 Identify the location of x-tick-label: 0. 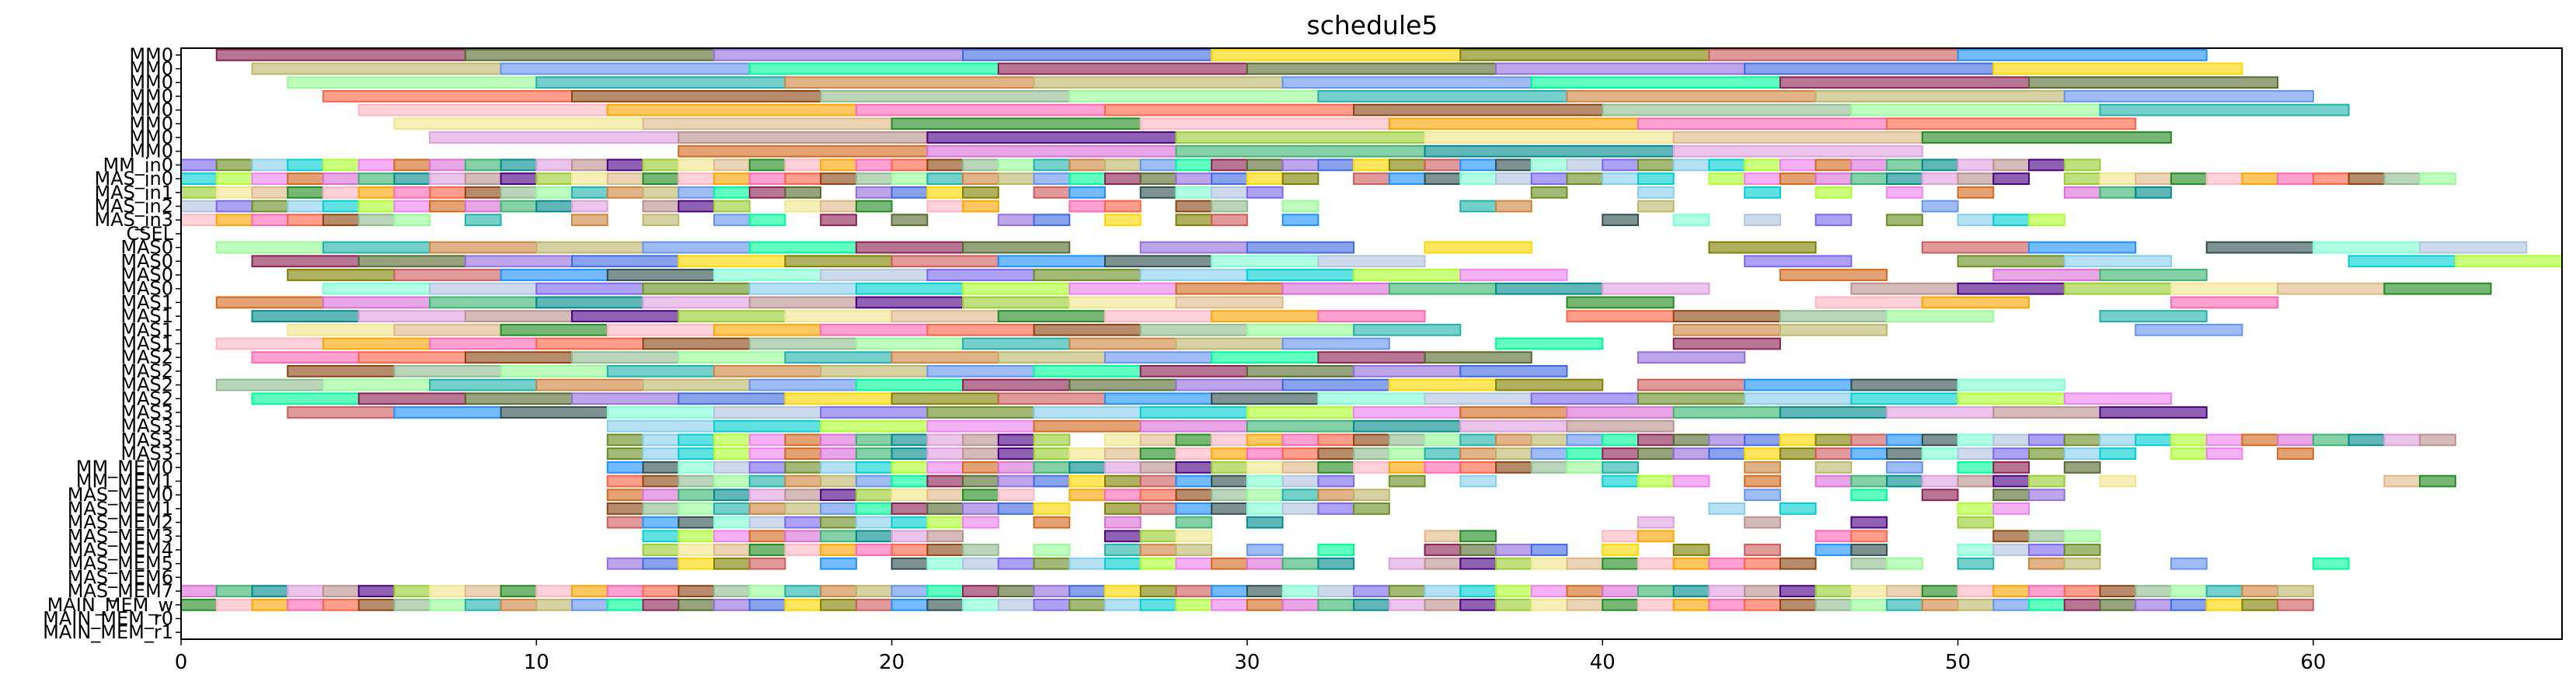
(181, 662).